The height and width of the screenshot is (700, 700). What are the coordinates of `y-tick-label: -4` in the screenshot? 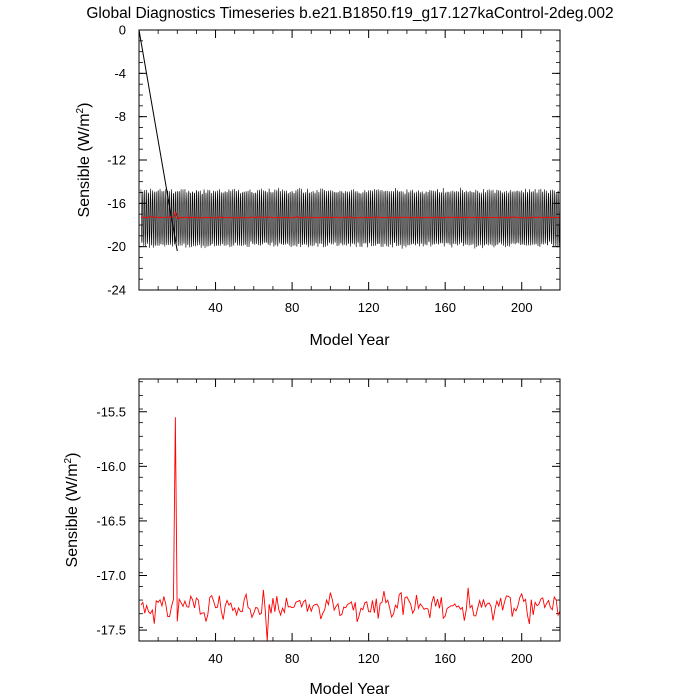 It's located at (120, 73).